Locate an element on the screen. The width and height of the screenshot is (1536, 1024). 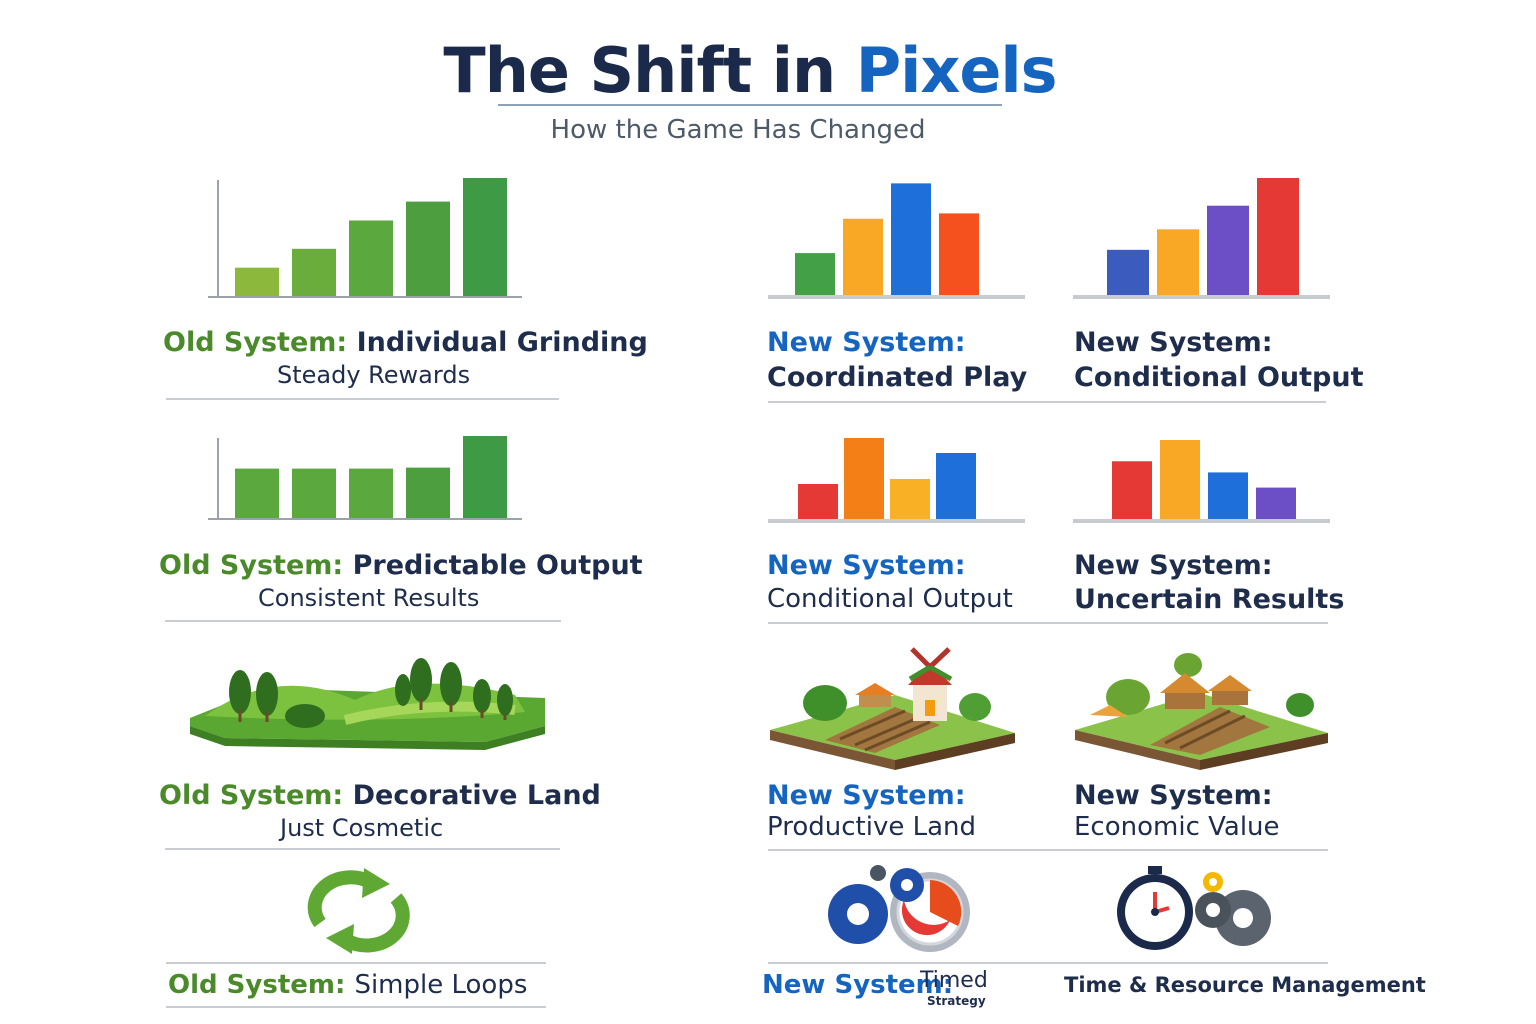
old-title: Individual Grinding is located at coordinates (502, 342).